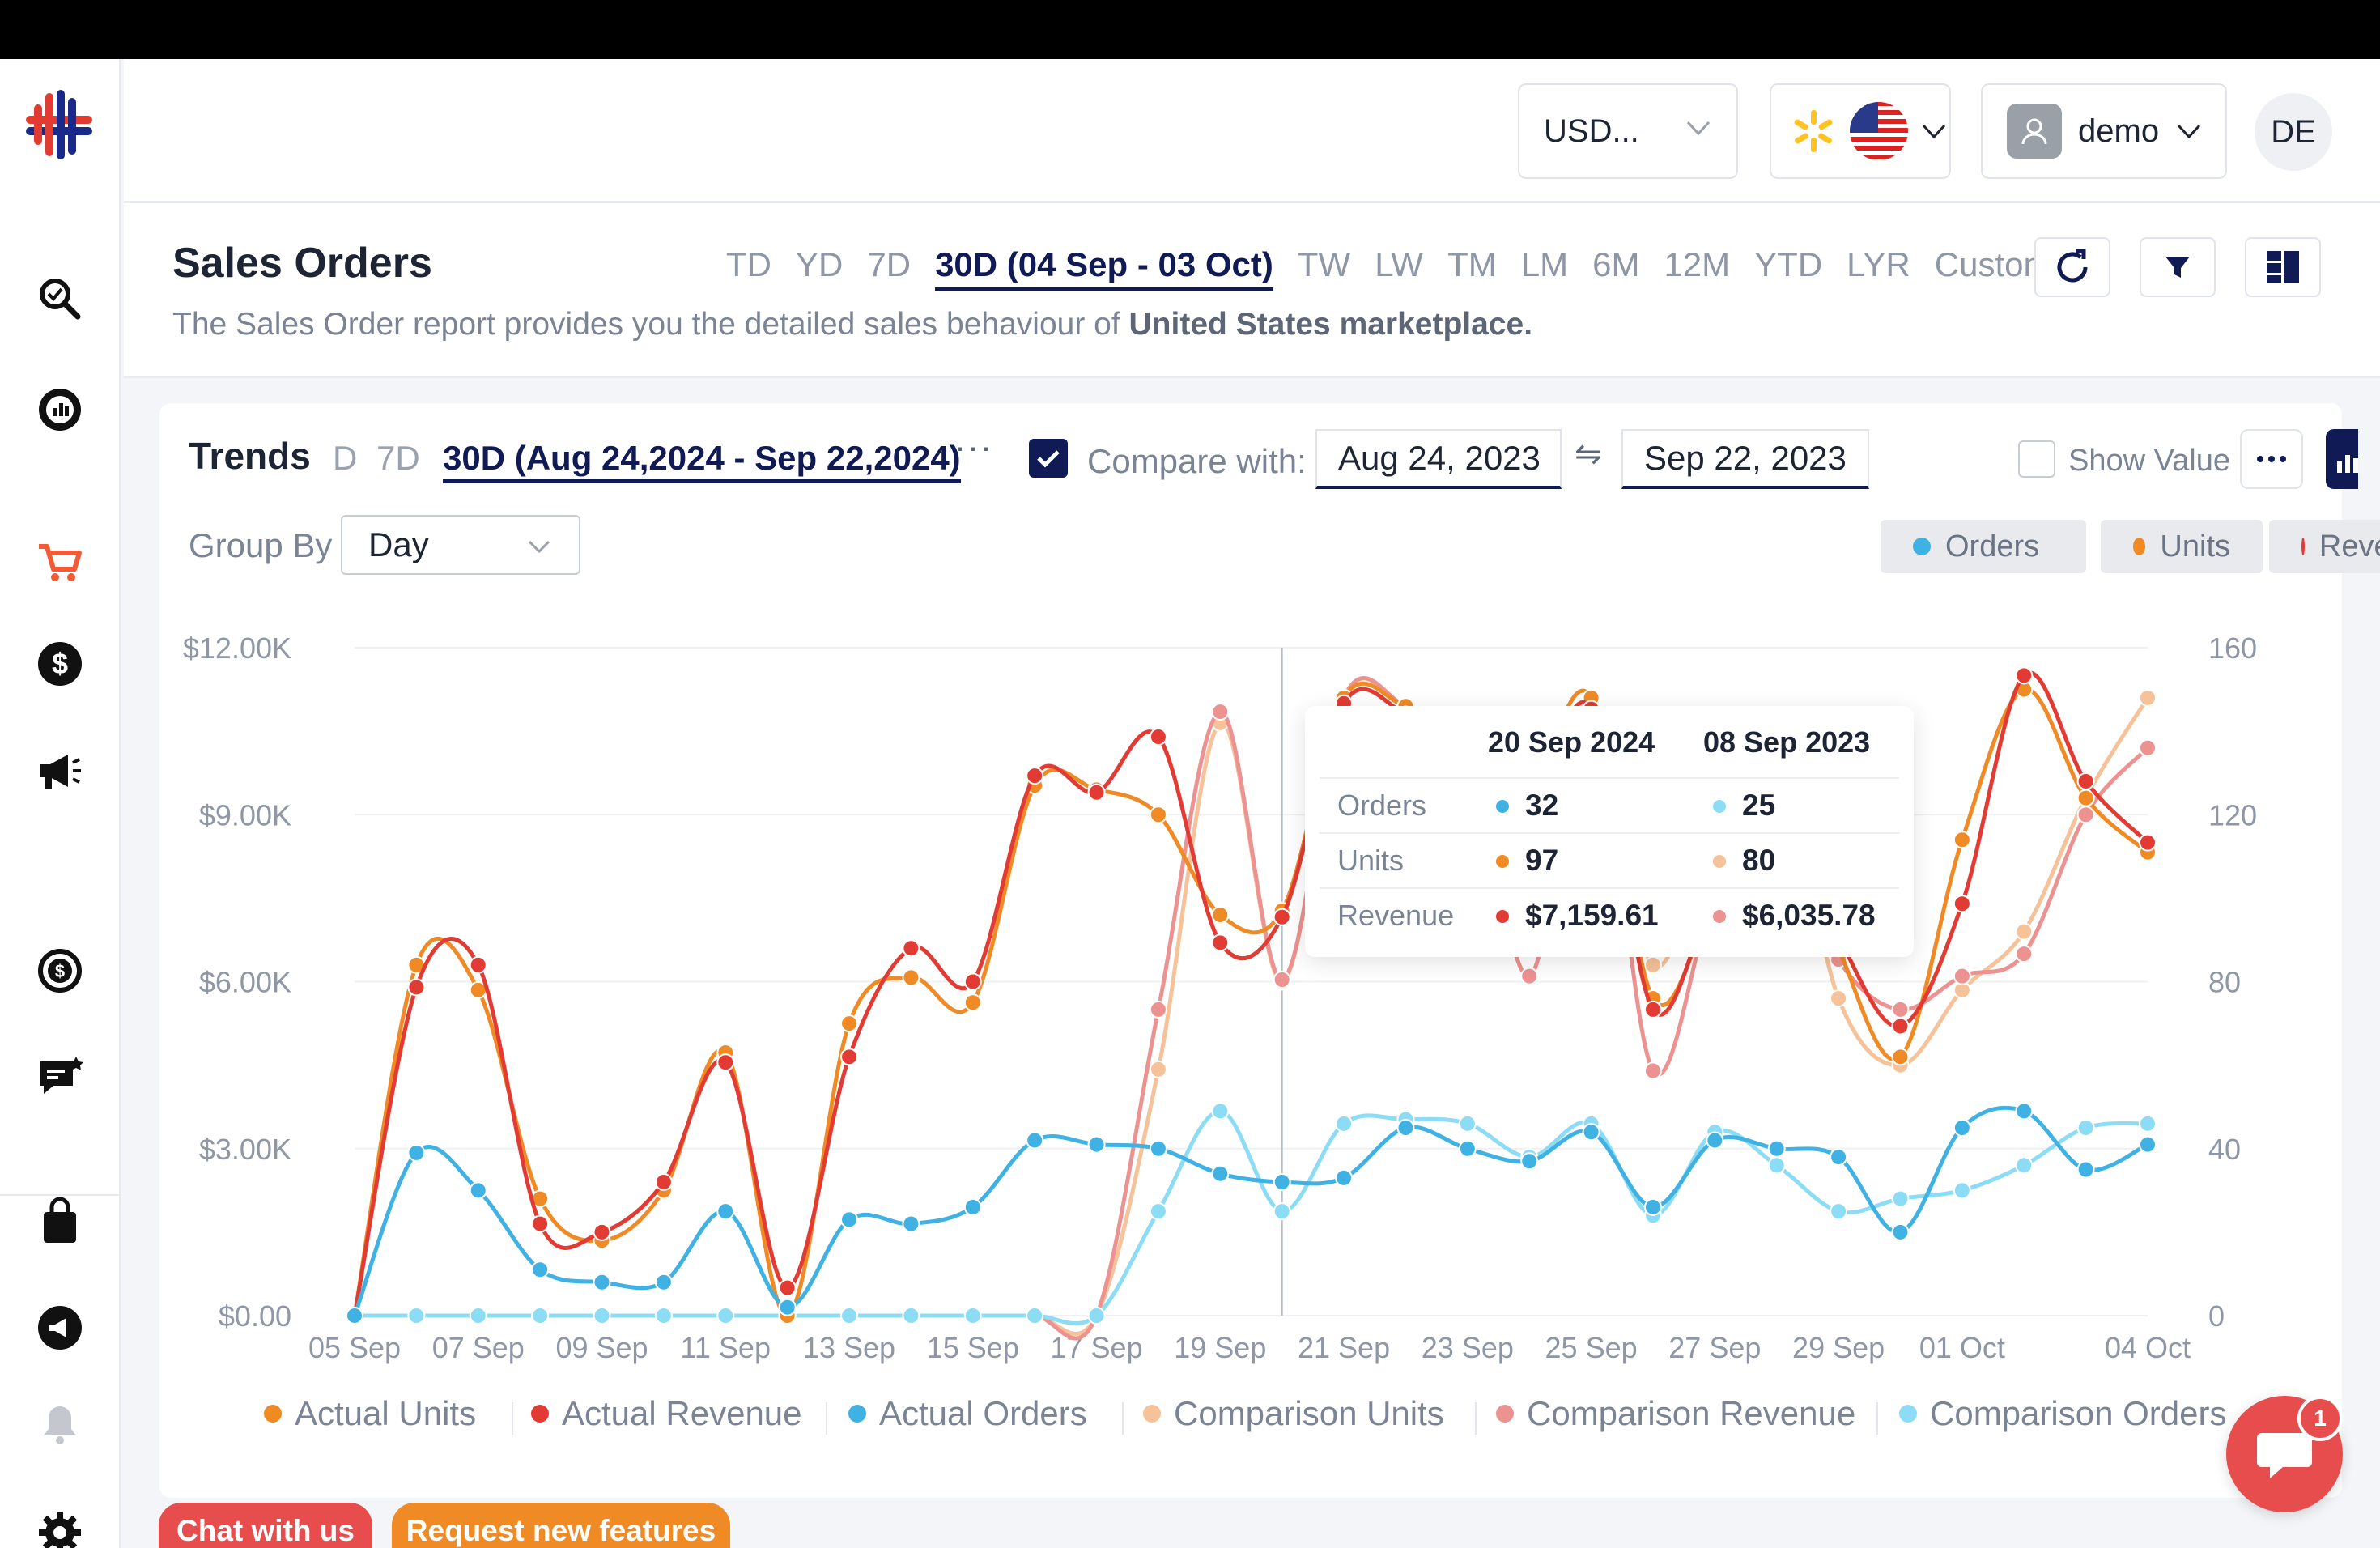  I want to click on user-menu: demo, so click(2104, 131).